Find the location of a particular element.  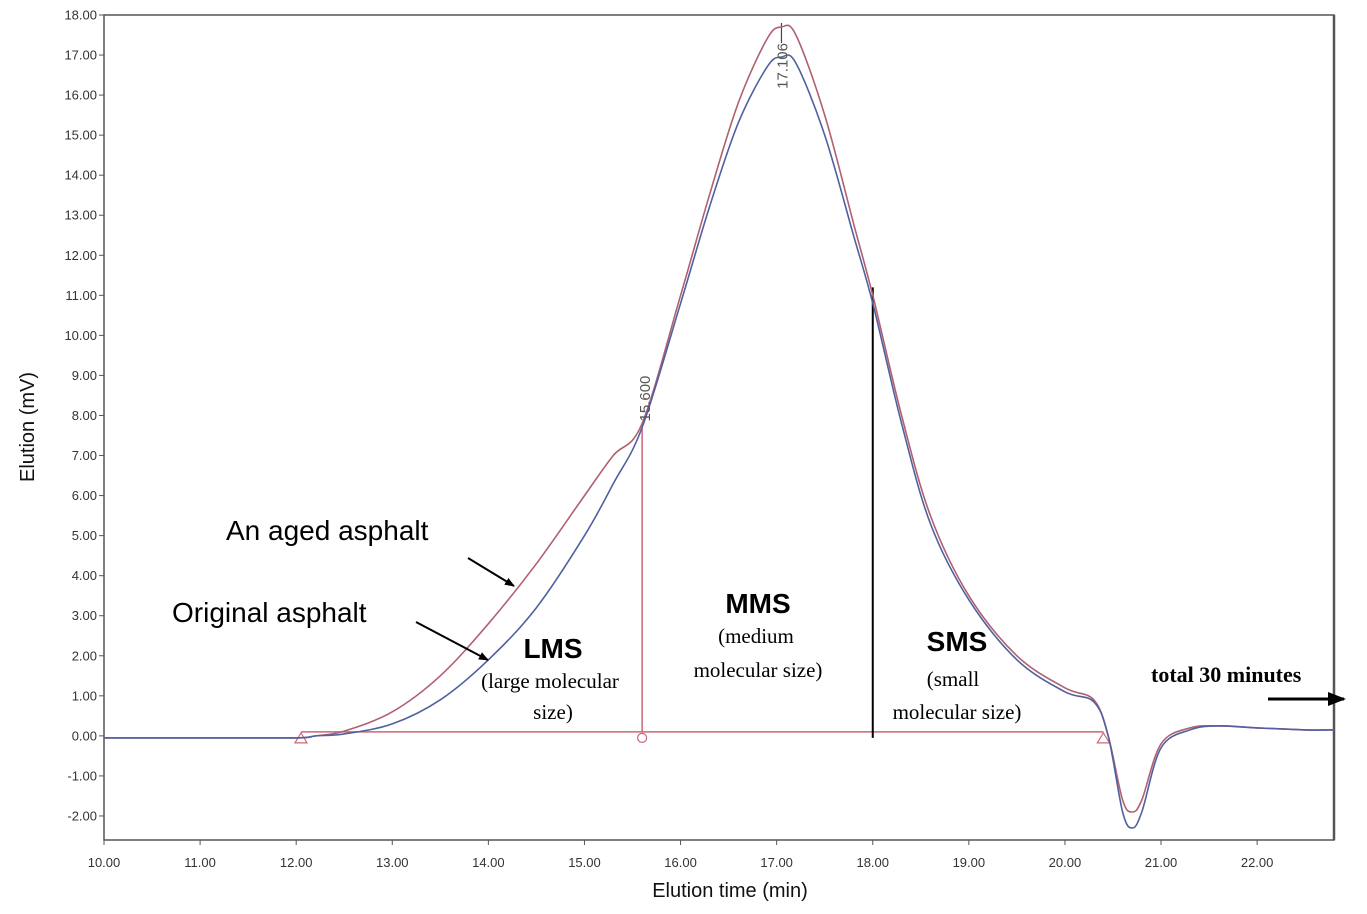

y-tick-label: 16.00 is located at coordinates (80, 95).